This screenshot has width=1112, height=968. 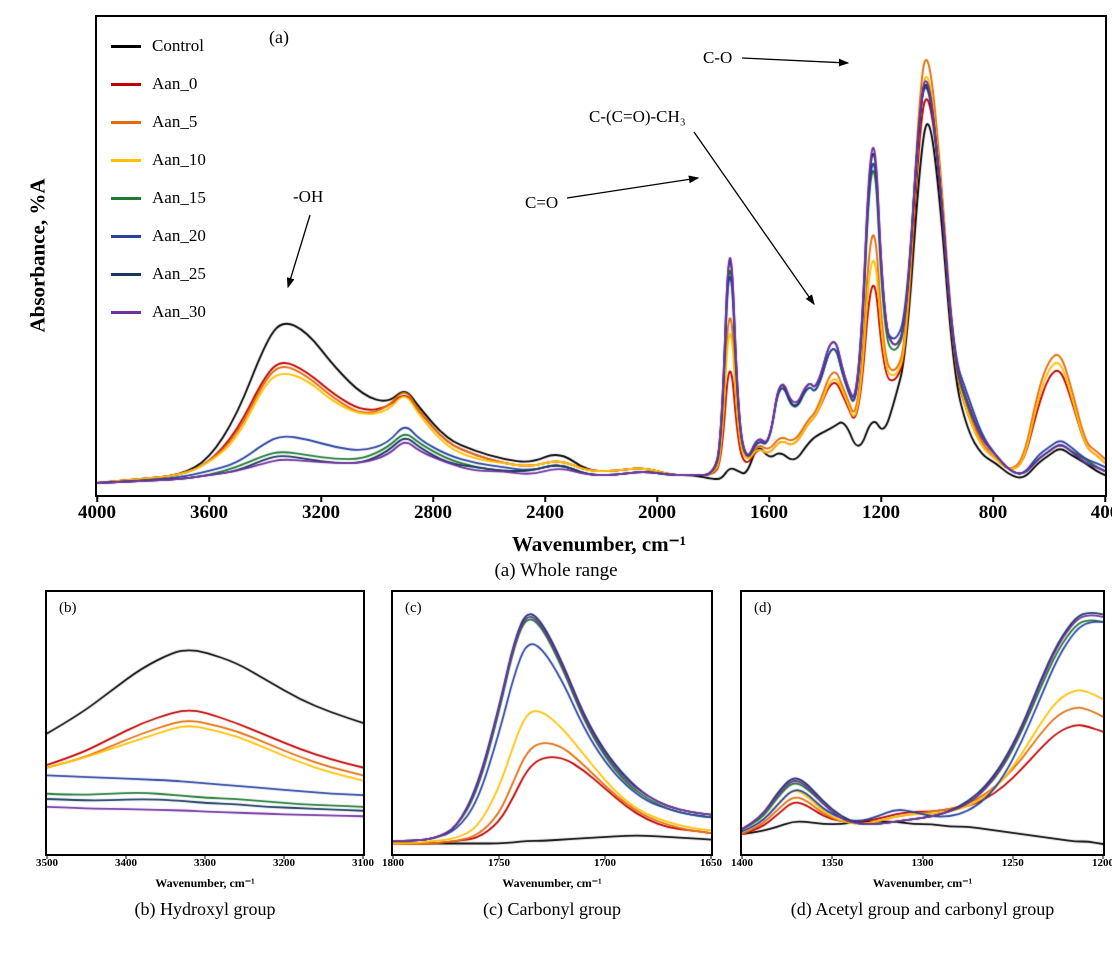 I want to click on annotation-carbonyl-label: C=O, so click(x=542, y=202).